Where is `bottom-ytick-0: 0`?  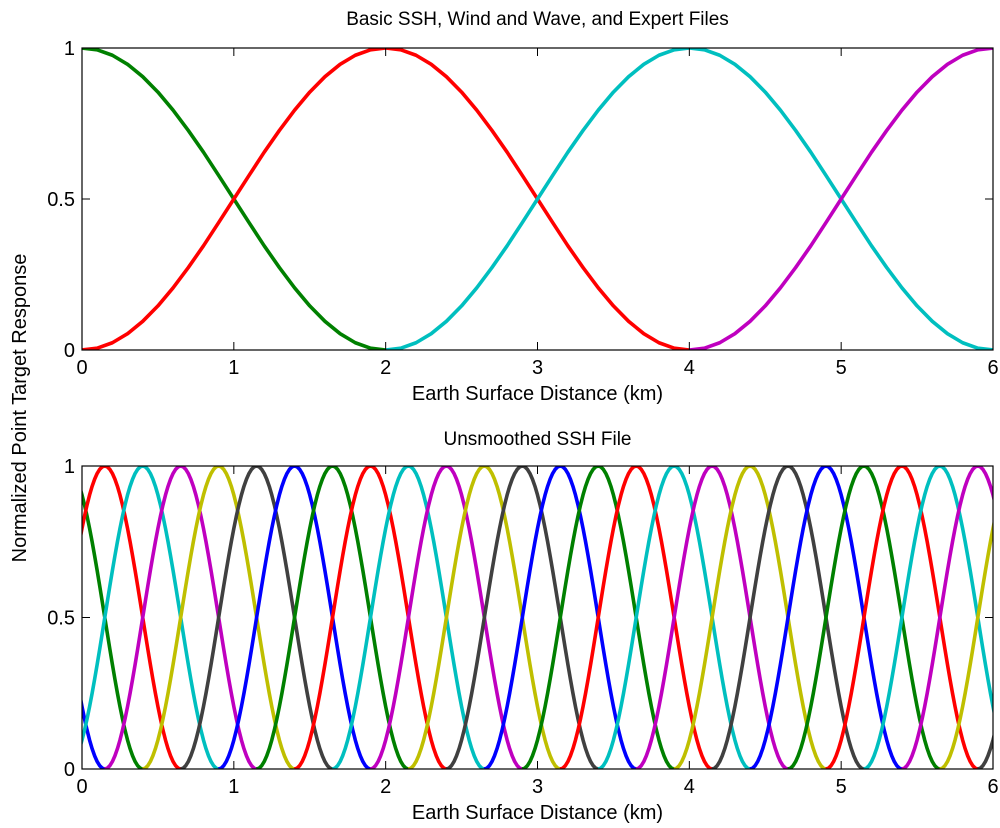 bottom-ytick-0: 0 is located at coordinates (69, 770).